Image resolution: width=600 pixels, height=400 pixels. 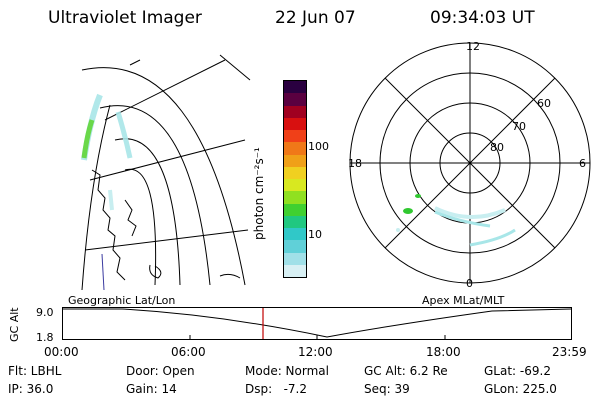 What do you see at coordinates (387, 389) in the screenshot?
I see `seq-info: Seq: 39` at bounding box center [387, 389].